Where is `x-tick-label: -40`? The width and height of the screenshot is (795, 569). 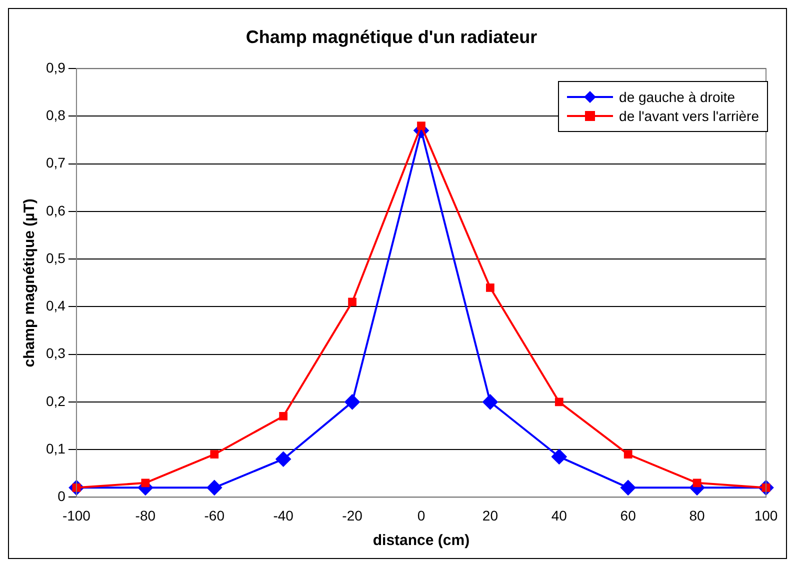
x-tick-label: -40 is located at coordinates (283, 515).